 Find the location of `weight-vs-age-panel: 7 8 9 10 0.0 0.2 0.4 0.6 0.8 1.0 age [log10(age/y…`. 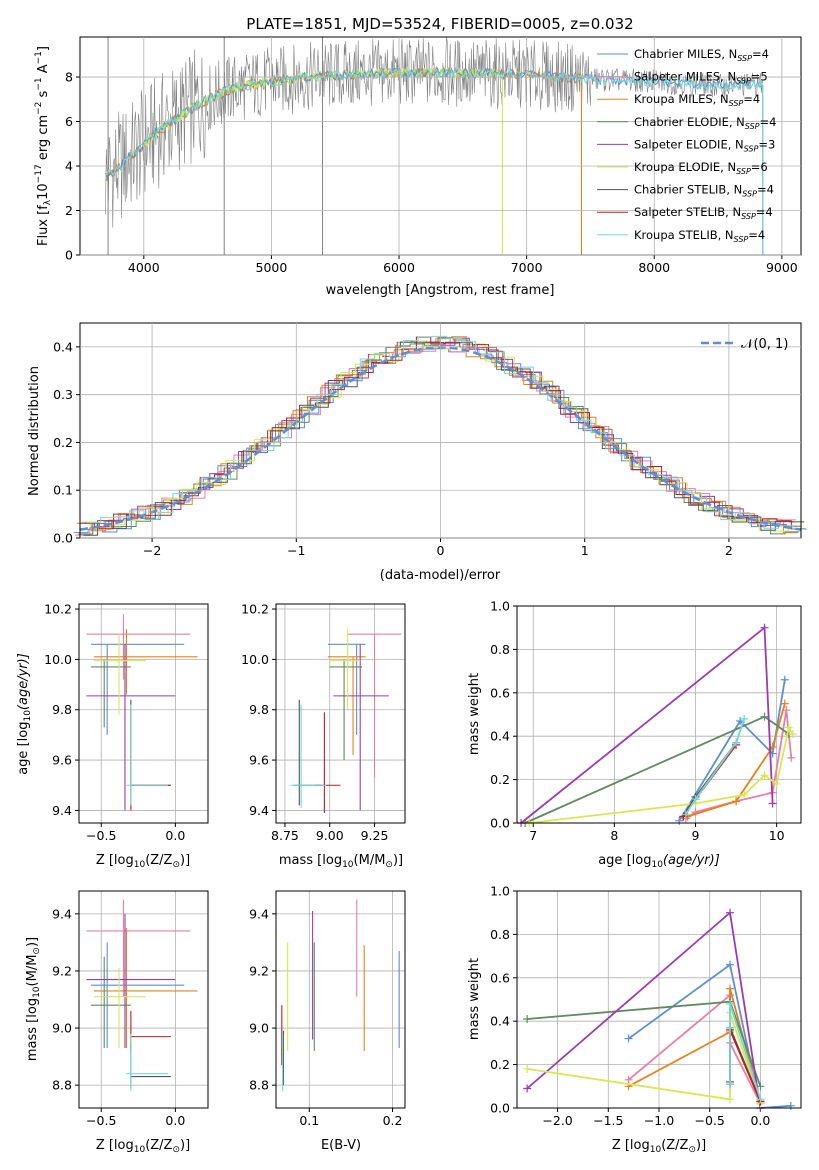

weight-vs-age-panel: 7 8 9 10 0.0 0.2 0.4 0.6 0.8 1.0 age [log10(age/y… is located at coordinates (634, 734).